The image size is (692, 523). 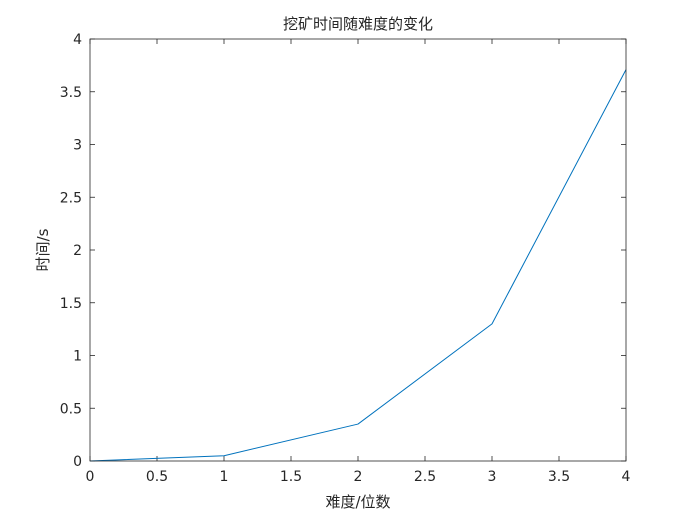 What do you see at coordinates (358, 24) in the screenshot?
I see `chart-title: 挖矿时间随难度的变化` at bounding box center [358, 24].